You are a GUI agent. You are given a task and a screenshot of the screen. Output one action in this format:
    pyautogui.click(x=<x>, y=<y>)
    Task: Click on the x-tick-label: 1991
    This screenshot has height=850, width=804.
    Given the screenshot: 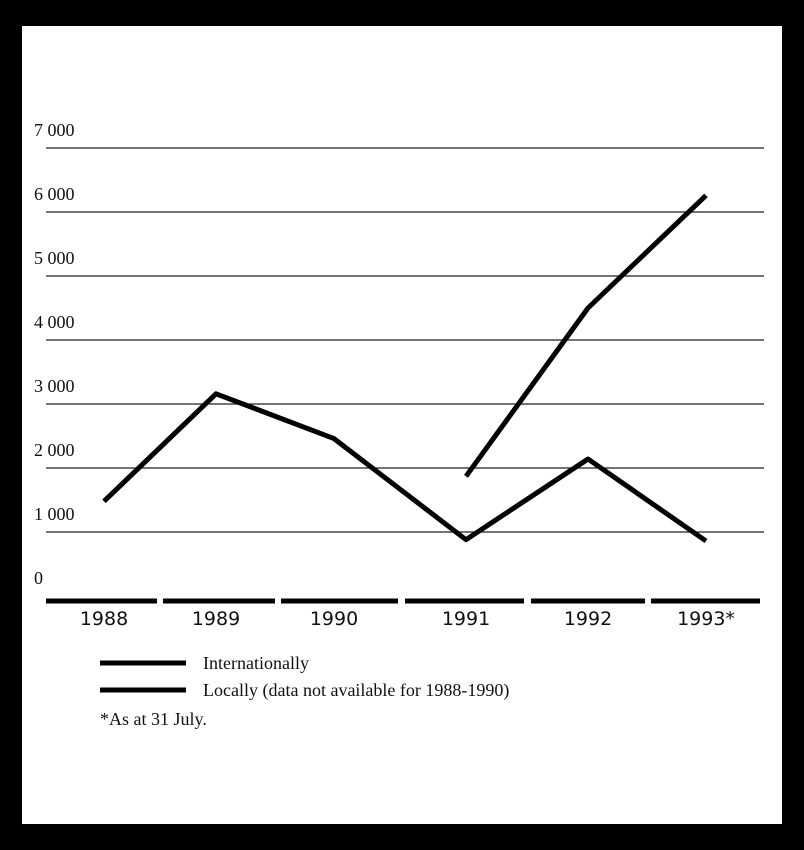 What is the action you would take?
    pyautogui.click(x=466, y=619)
    